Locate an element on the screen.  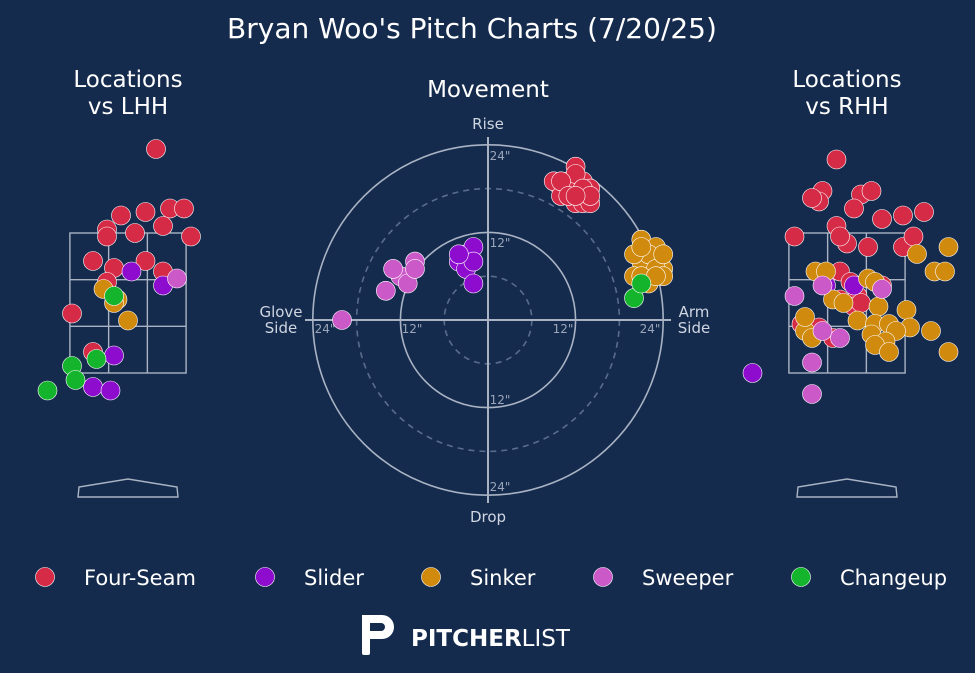
logo-word-bold: PITCHER is located at coordinates (466, 639).